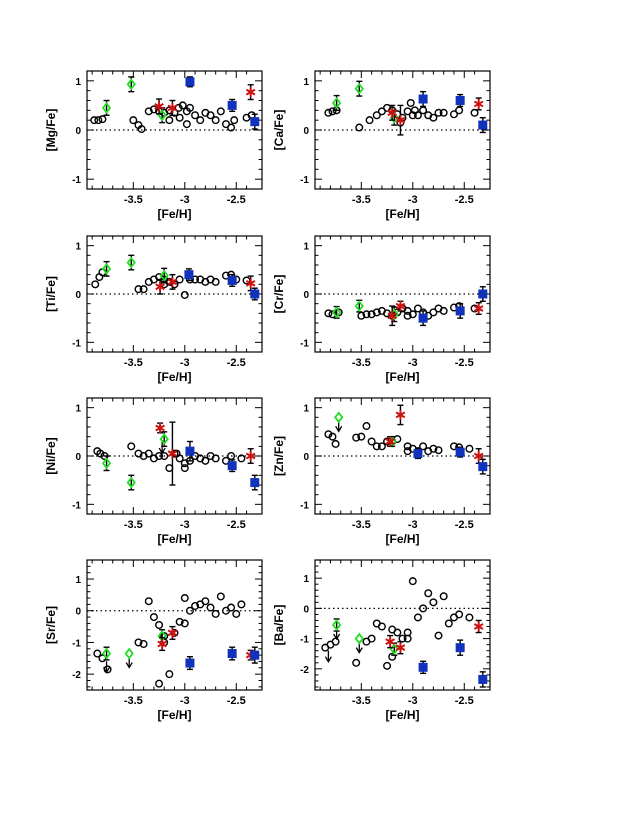 This screenshot has height=825, width=638. Describe the element at coordinates (381, 640) in the screenshot. I see `panel-bafe: -3.5 -3 -2.5 -2 -1 0 1 [Fe/H] [Ba/Fe]` at that location.